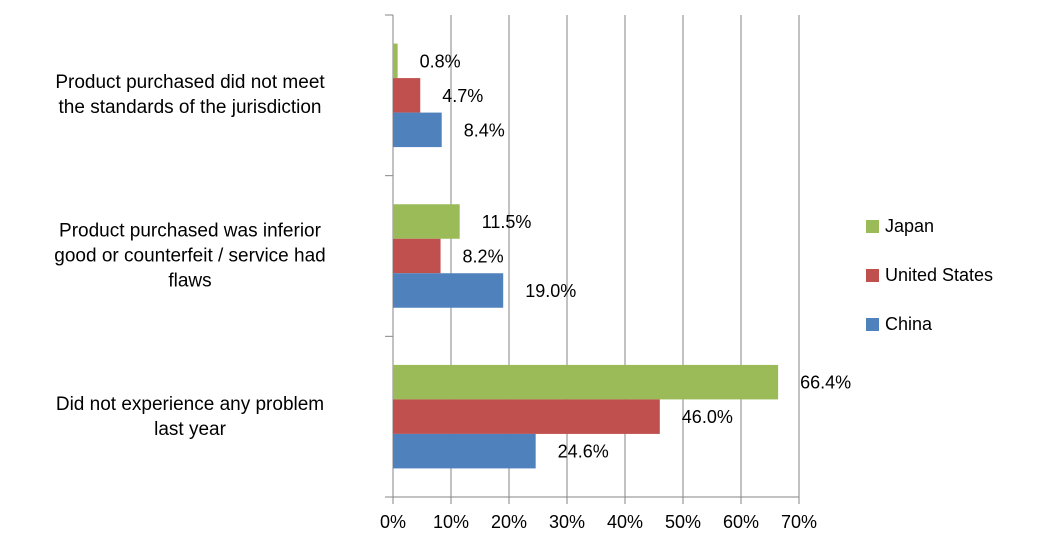 This screenshot has width=1037, height=540. What do you see at coordinates (190, 416) in the screenshot?
I see `category-label: Did not experience any problem last year` at bounding box center [190, 416].